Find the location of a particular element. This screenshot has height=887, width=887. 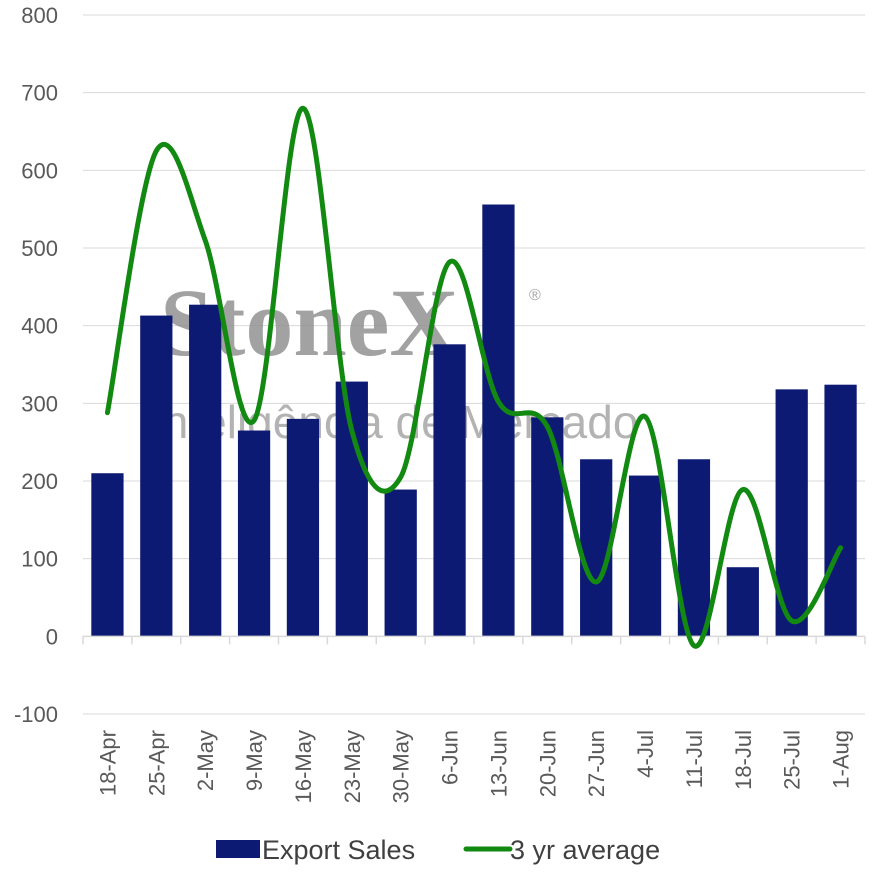

watermark-registered: ® is located at coordinates (535, 295).